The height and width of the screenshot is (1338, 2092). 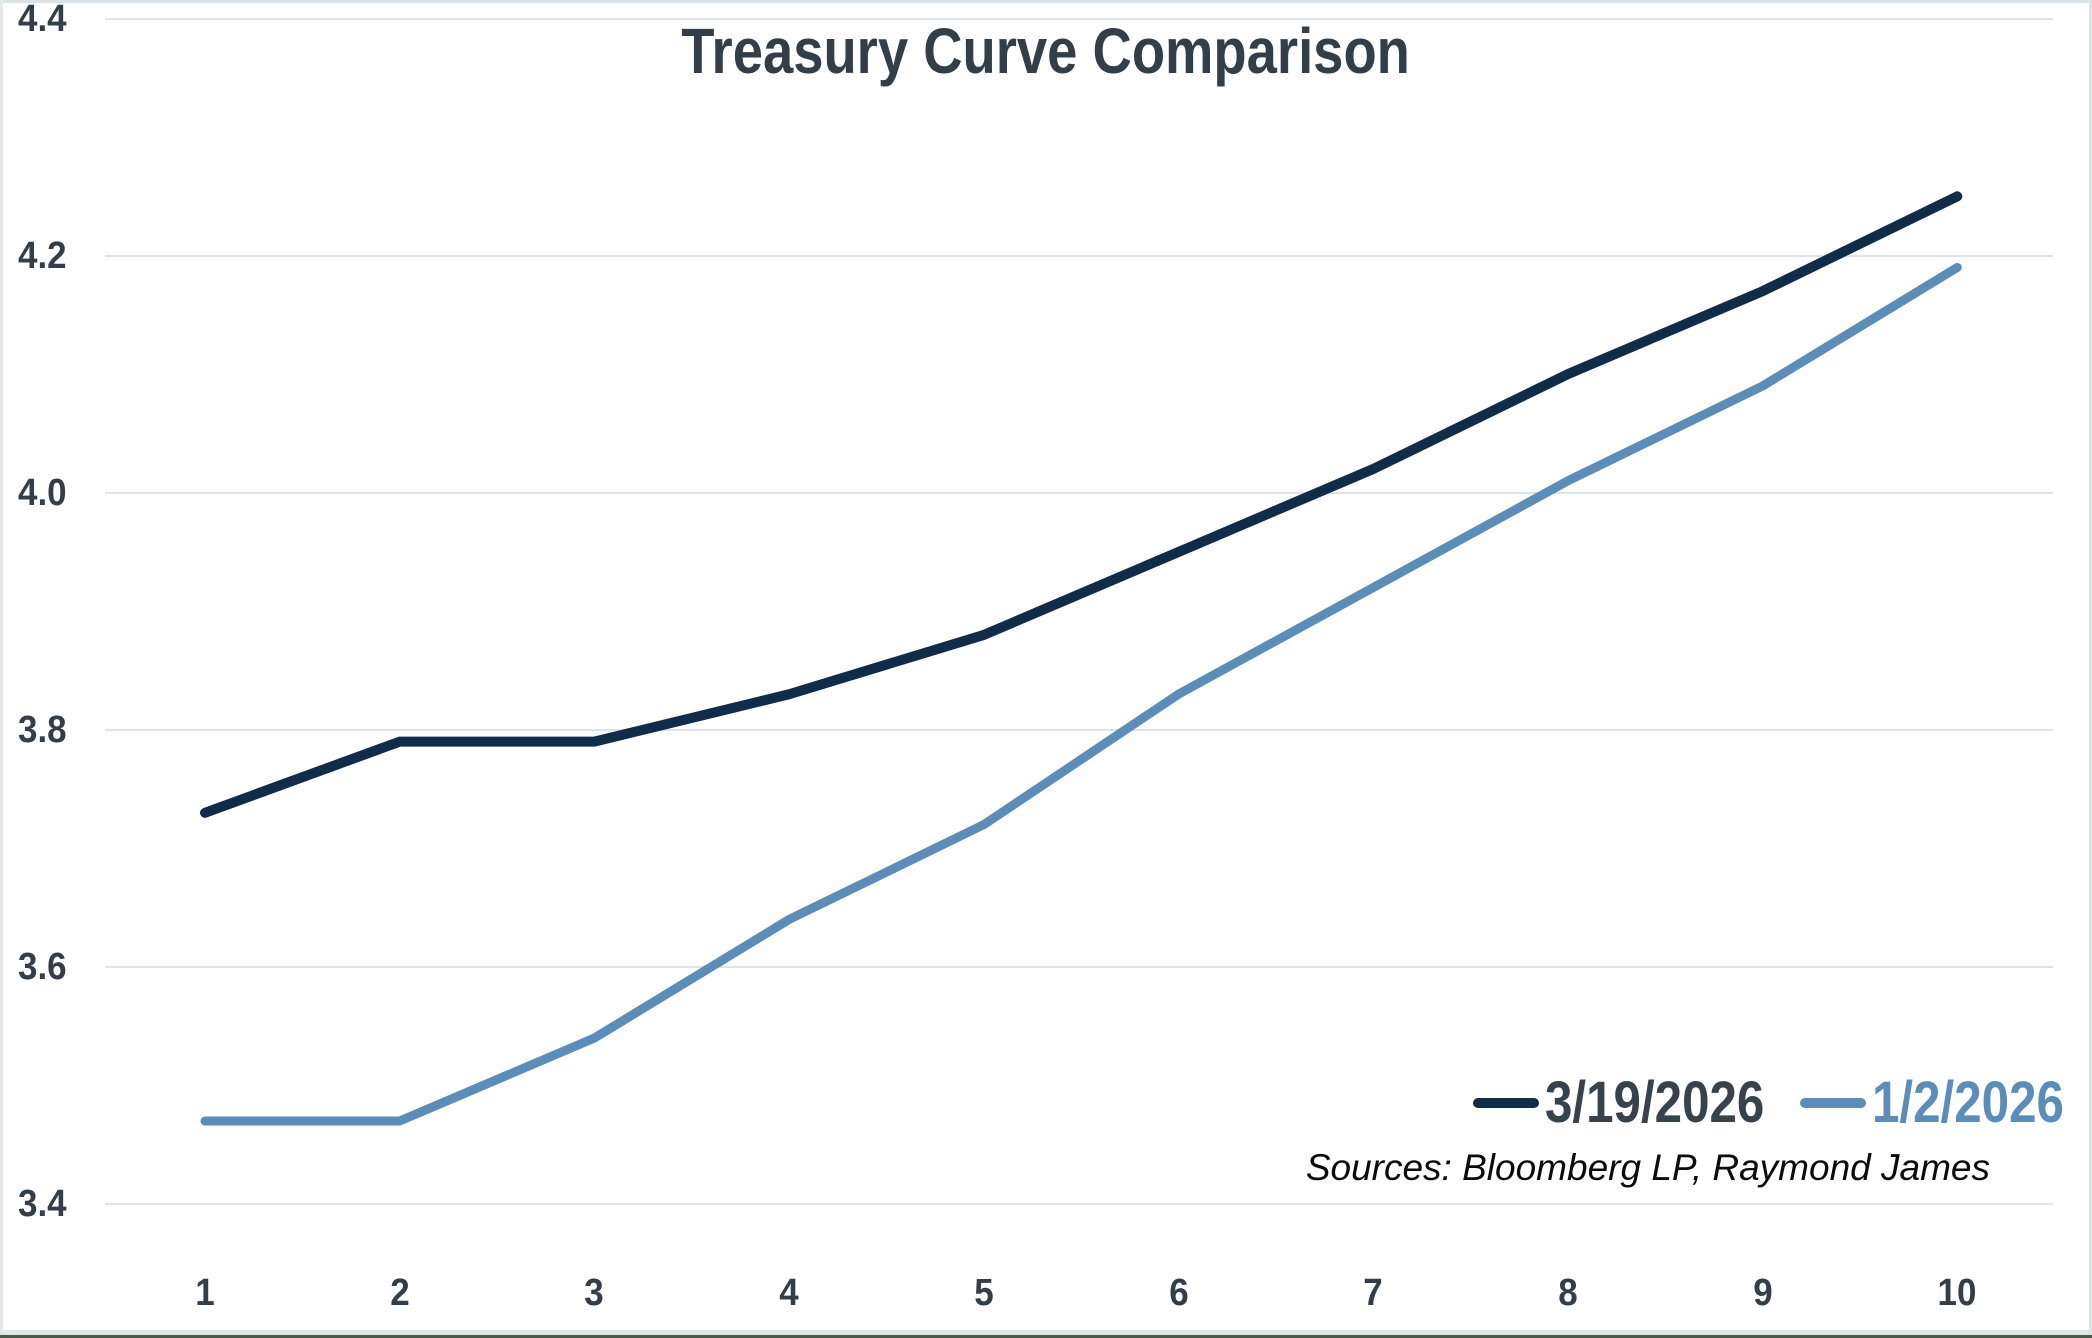 I want to click on sources-note: Sources: Bloomberg LP, Raymond James, so click(x=1647, y=1167).